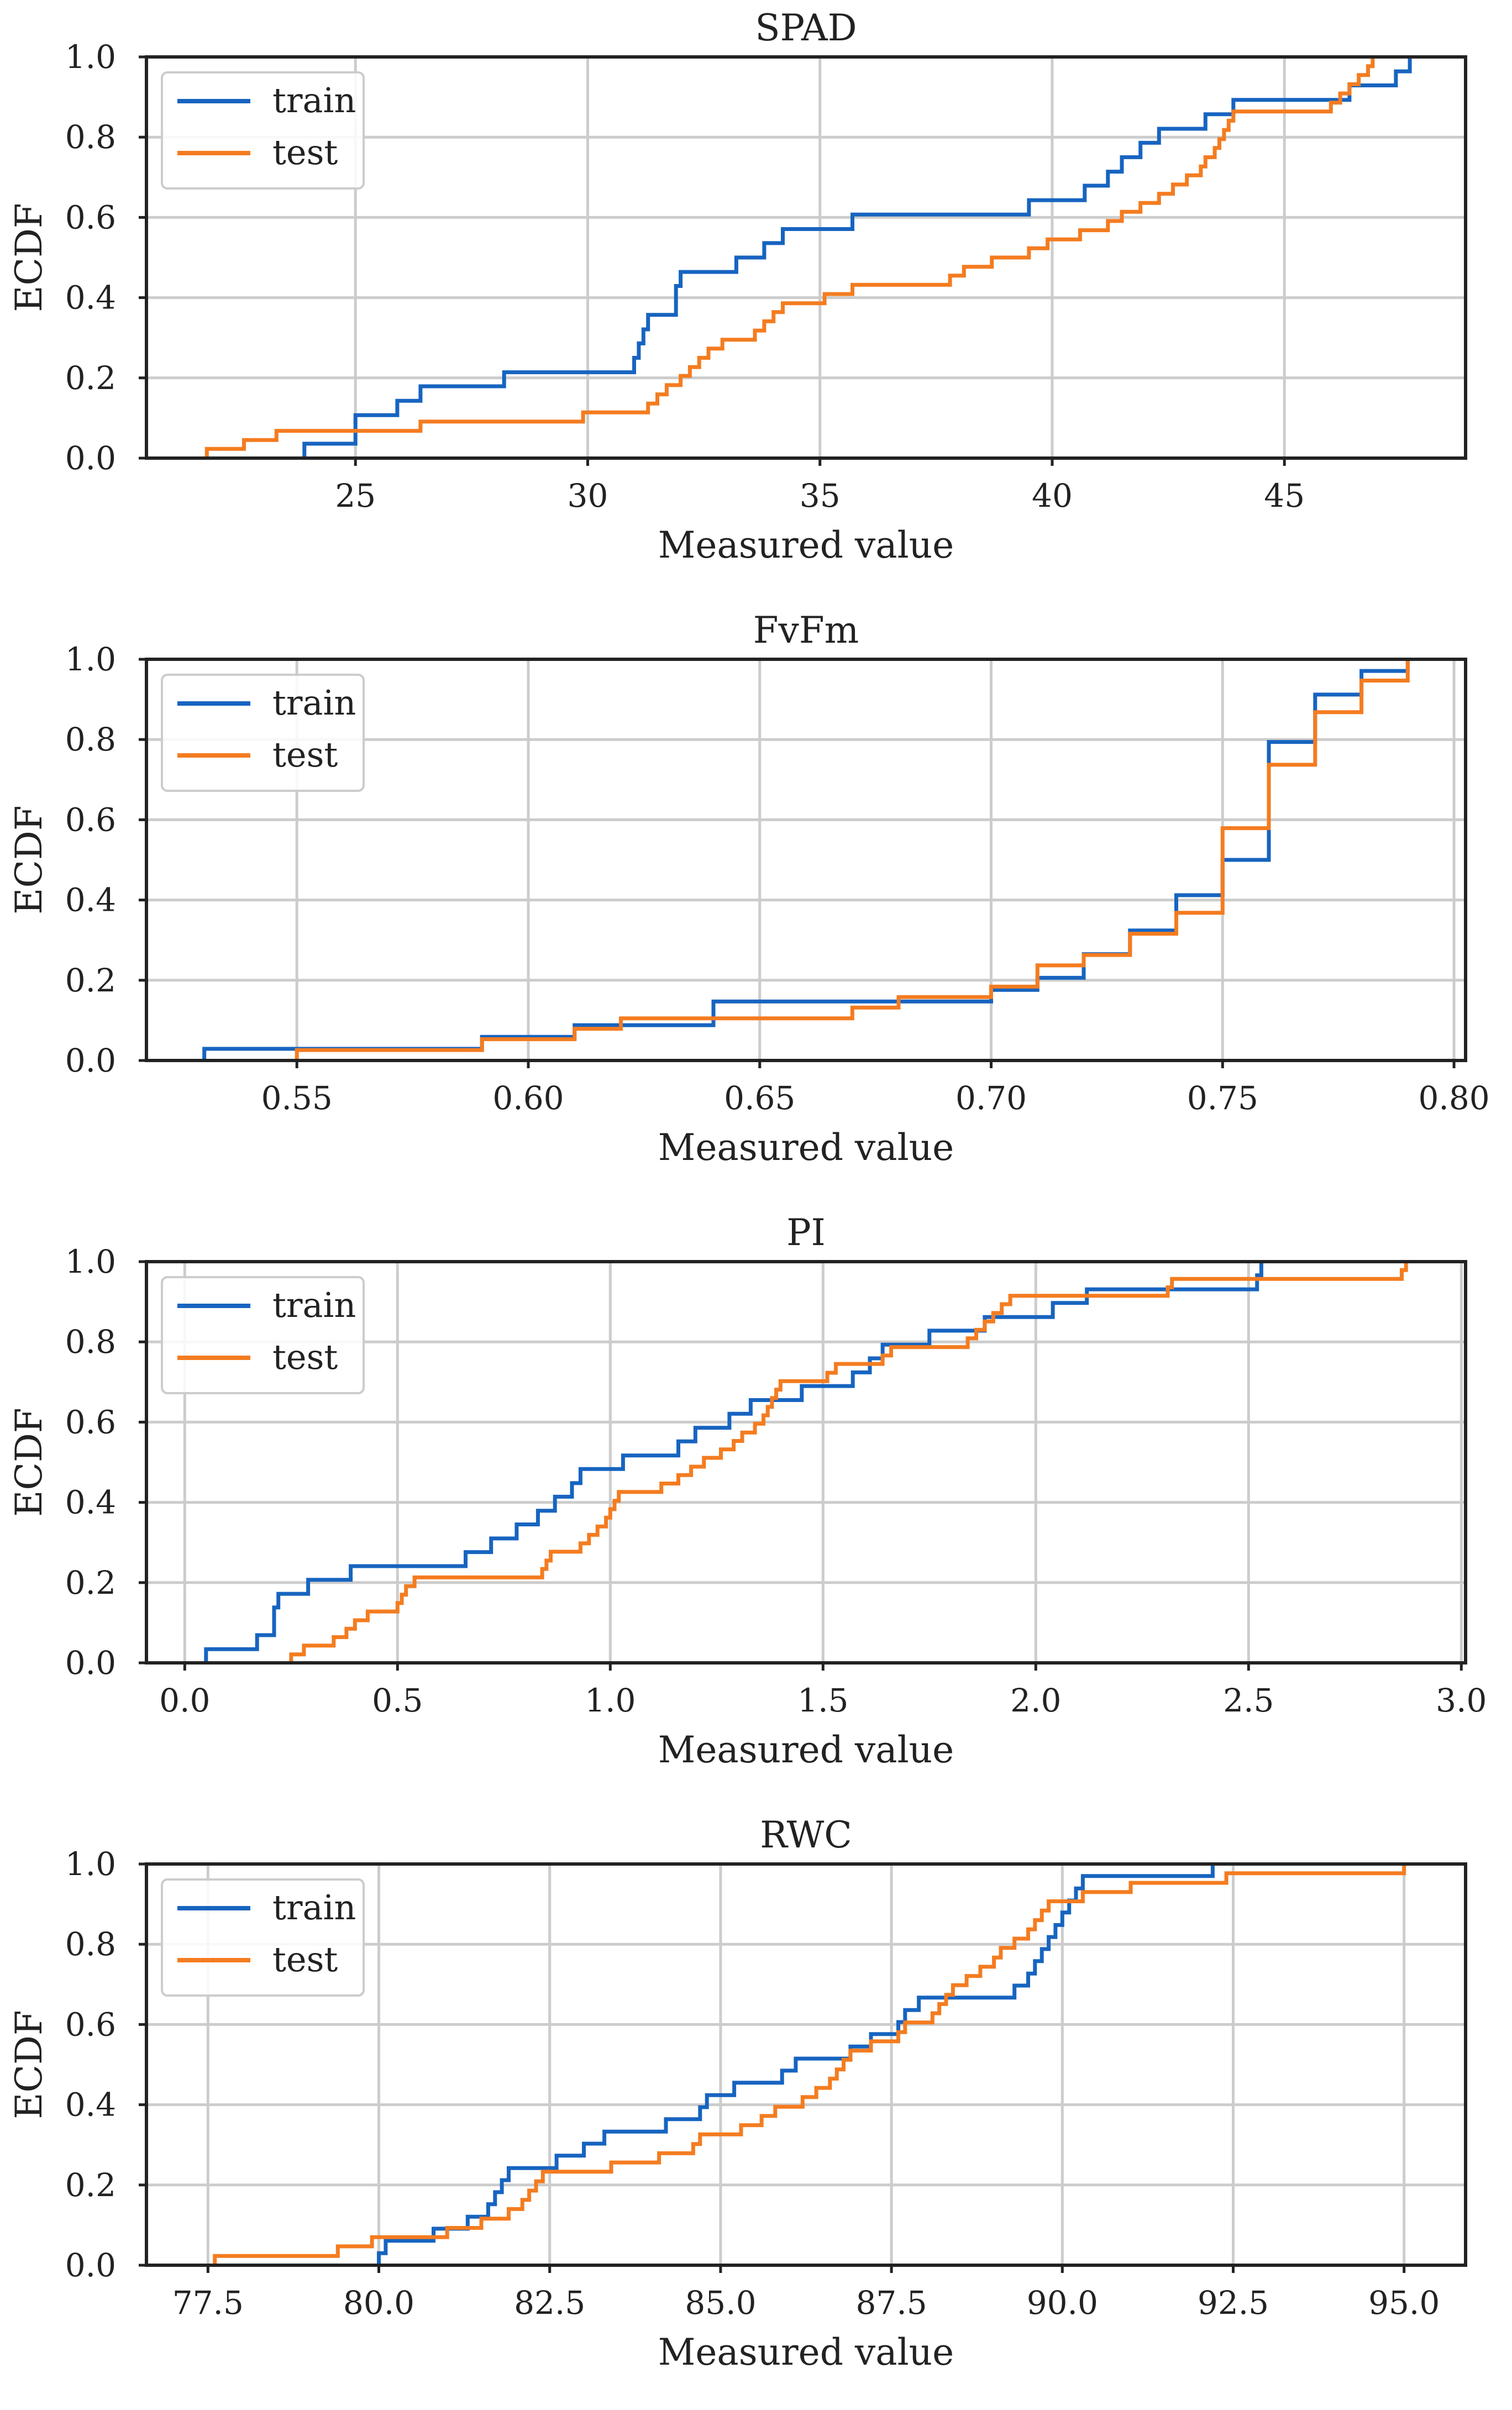  What do you see at coordinates (853, 859) in the screenshot?
I see `chart-1-series-test-line` at bounding box center [853, 859].